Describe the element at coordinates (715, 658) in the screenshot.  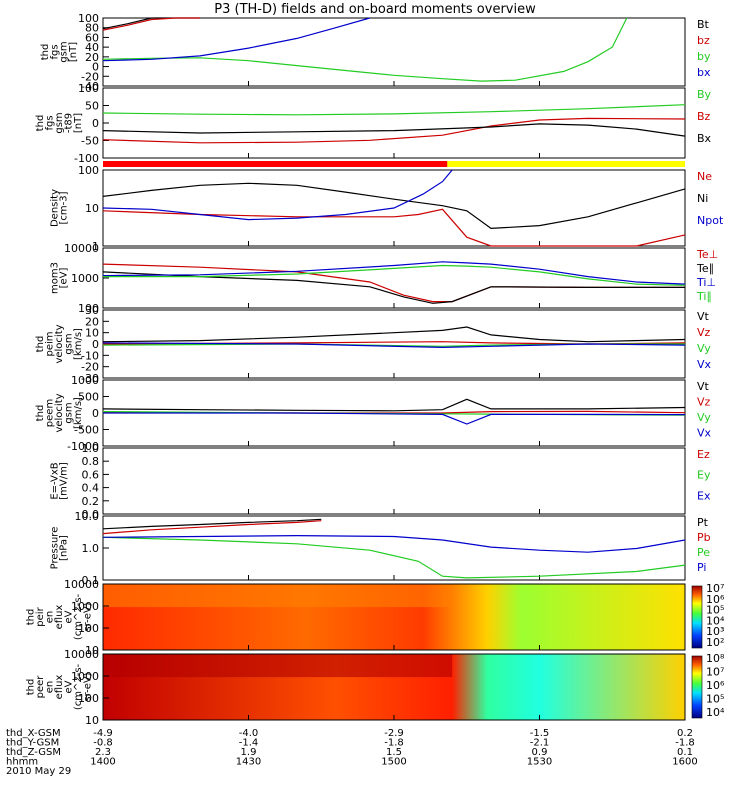
I see `colorbar-label: 10⁸` at that location.